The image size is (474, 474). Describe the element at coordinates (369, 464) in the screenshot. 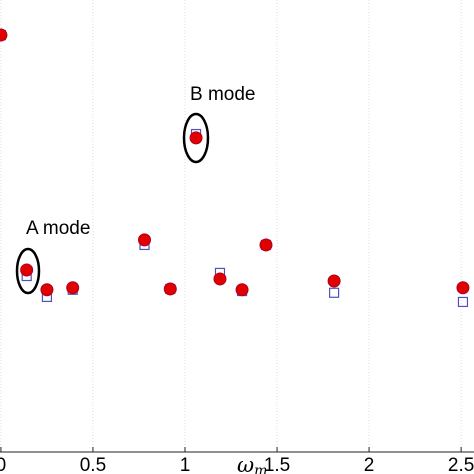

I see `x-tick-label: 2` at that location.